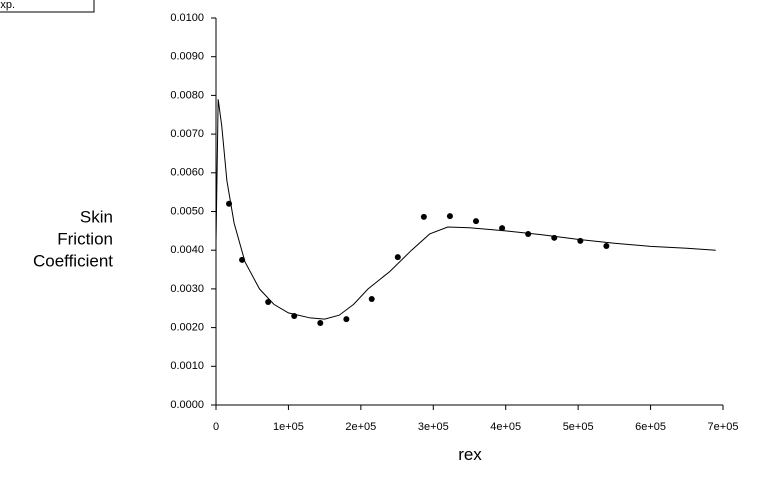  Describe the element at coordinates (187, 250) in the screenshot. I see `y-tick-label: 0.0040` at that location.